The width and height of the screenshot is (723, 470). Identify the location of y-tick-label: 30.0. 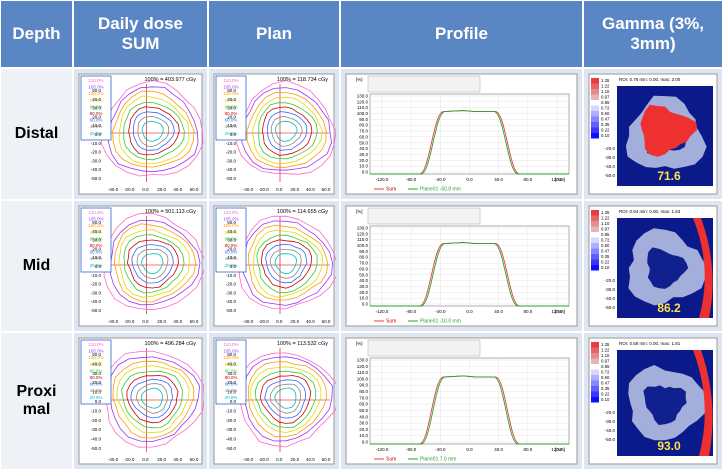
(363, 286).